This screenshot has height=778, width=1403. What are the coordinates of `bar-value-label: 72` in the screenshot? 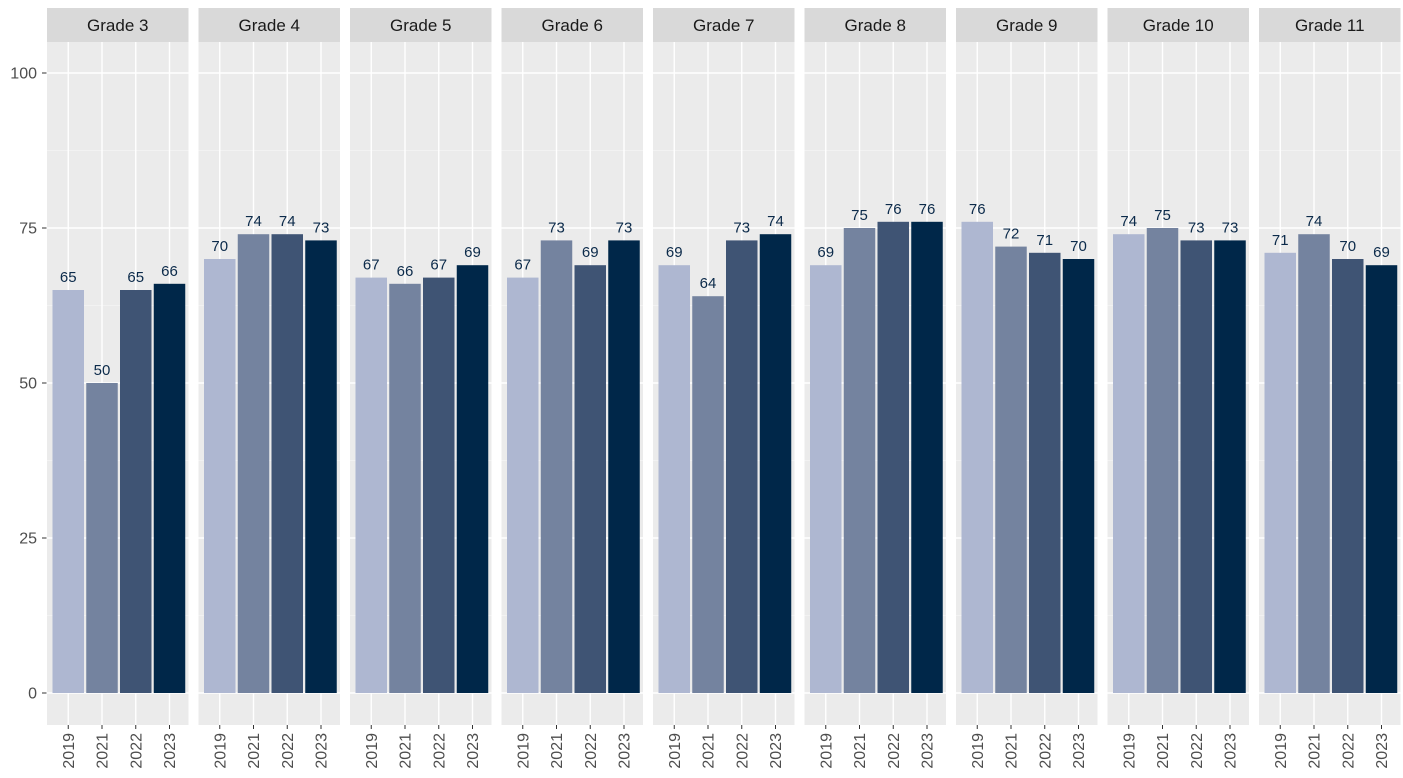 It's located at (1011, 234).